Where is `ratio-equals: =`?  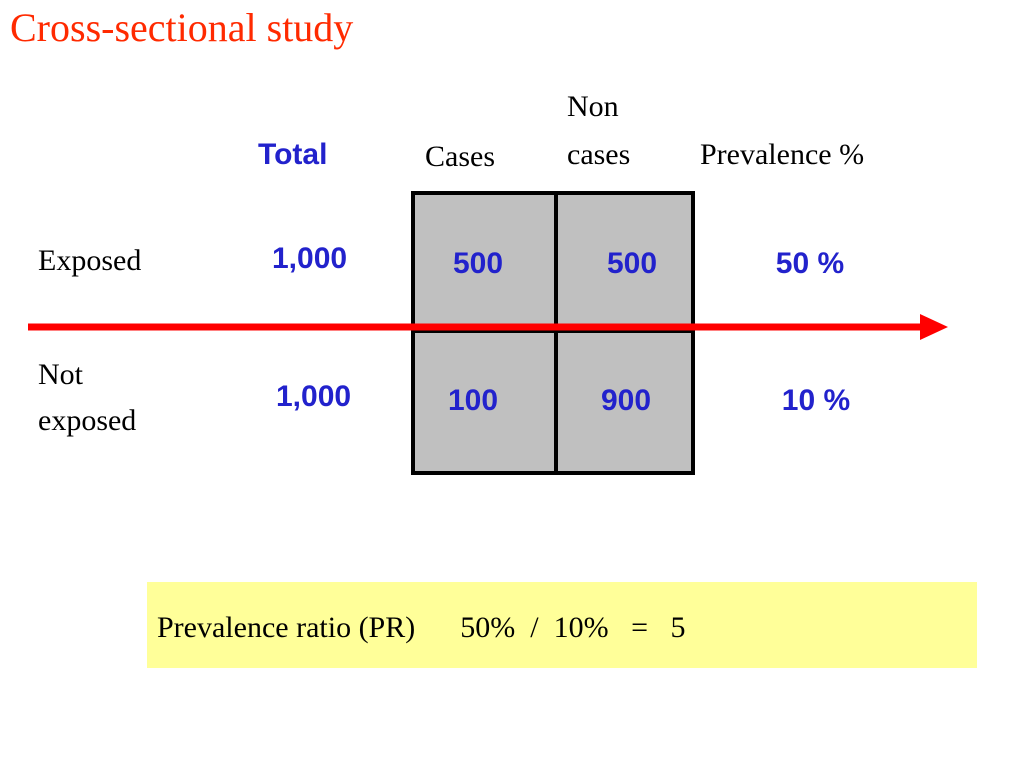 ratio-equals: = is located at coordinates (640, 627).